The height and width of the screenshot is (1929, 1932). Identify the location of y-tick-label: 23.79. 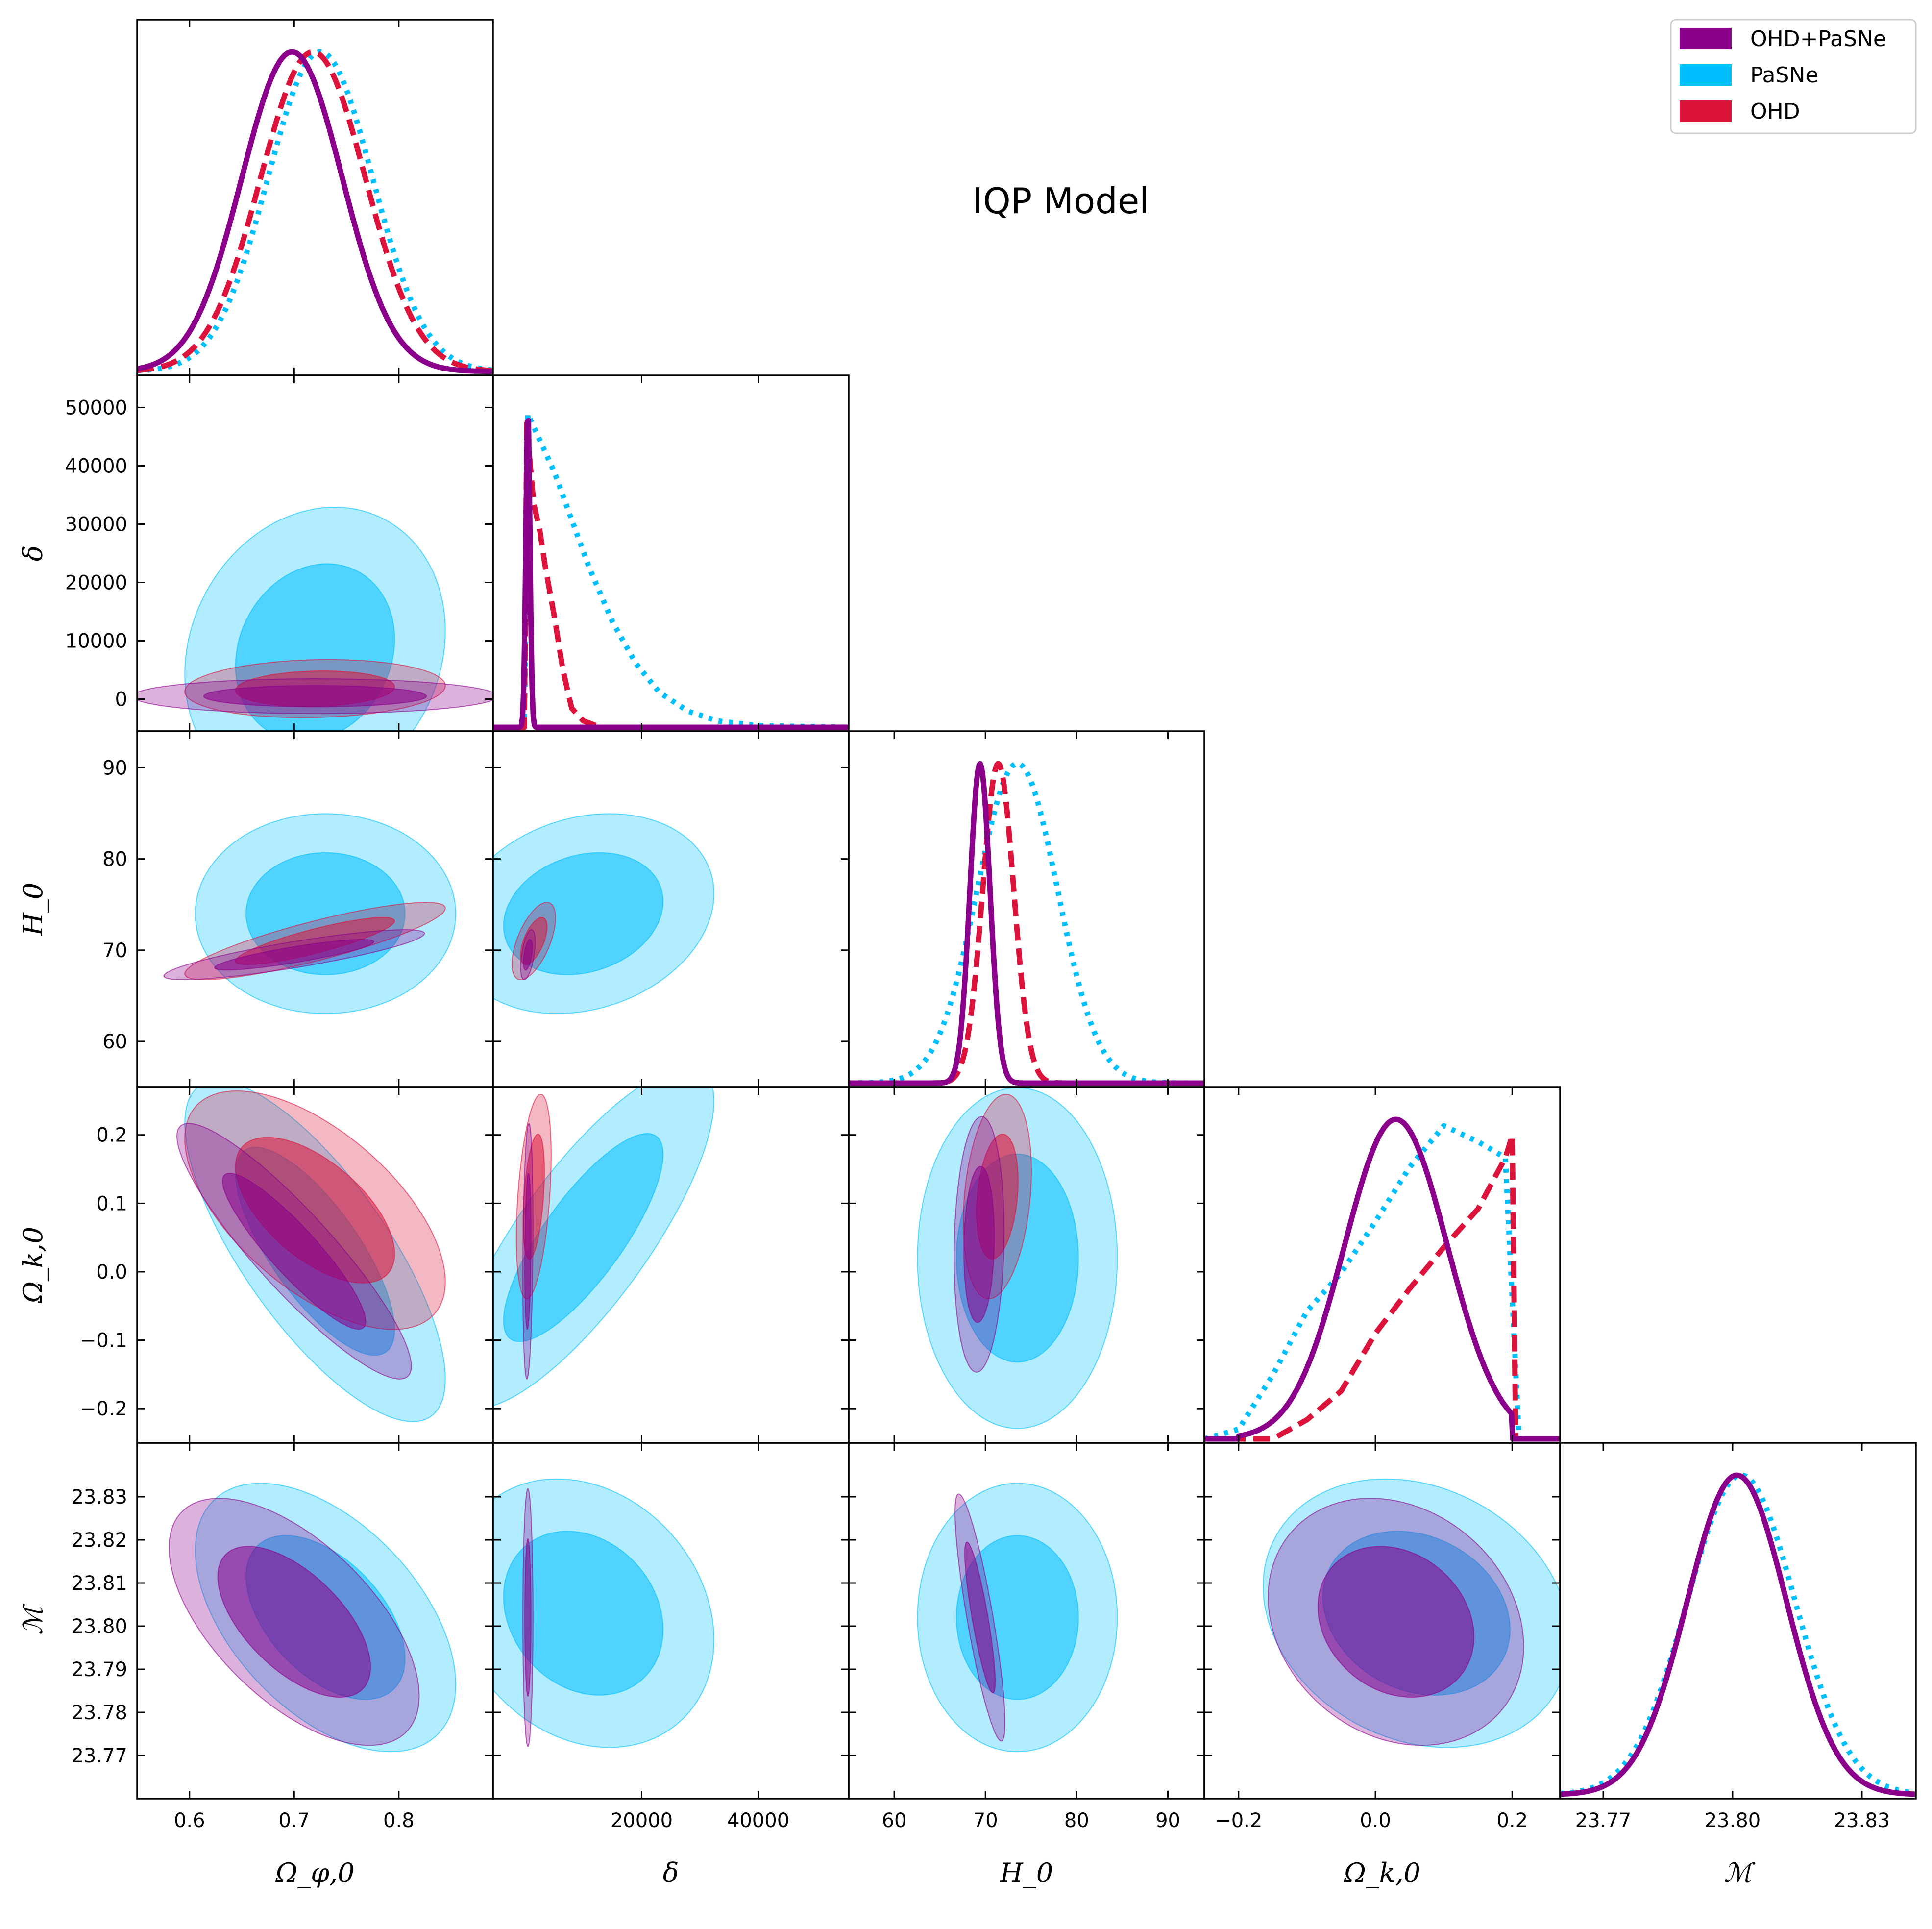
(99, 1670).